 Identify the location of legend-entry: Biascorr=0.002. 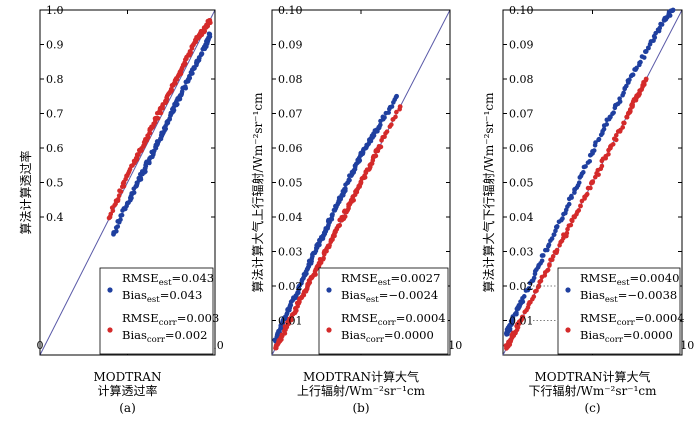
(164, 336).